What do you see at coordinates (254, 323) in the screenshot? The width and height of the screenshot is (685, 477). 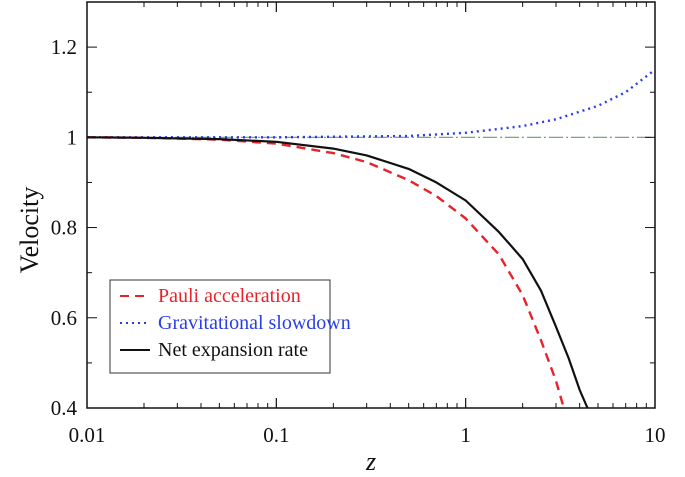 I see `legend-label: Gravitational slowdown` at bounding box center [254, 323].